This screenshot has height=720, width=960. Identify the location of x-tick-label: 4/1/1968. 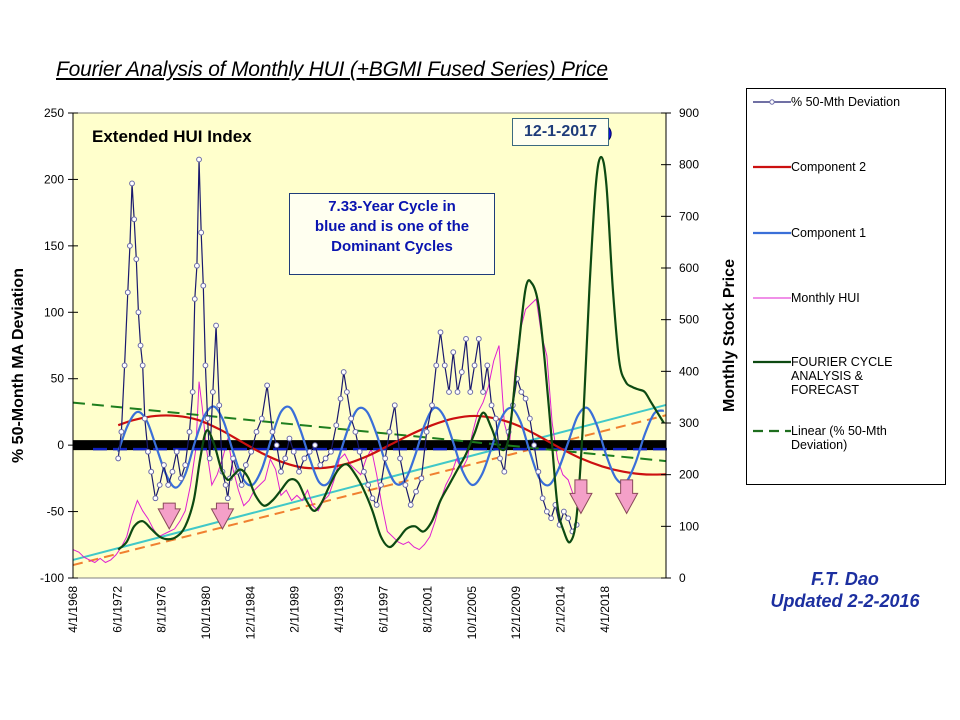
(73, 609).